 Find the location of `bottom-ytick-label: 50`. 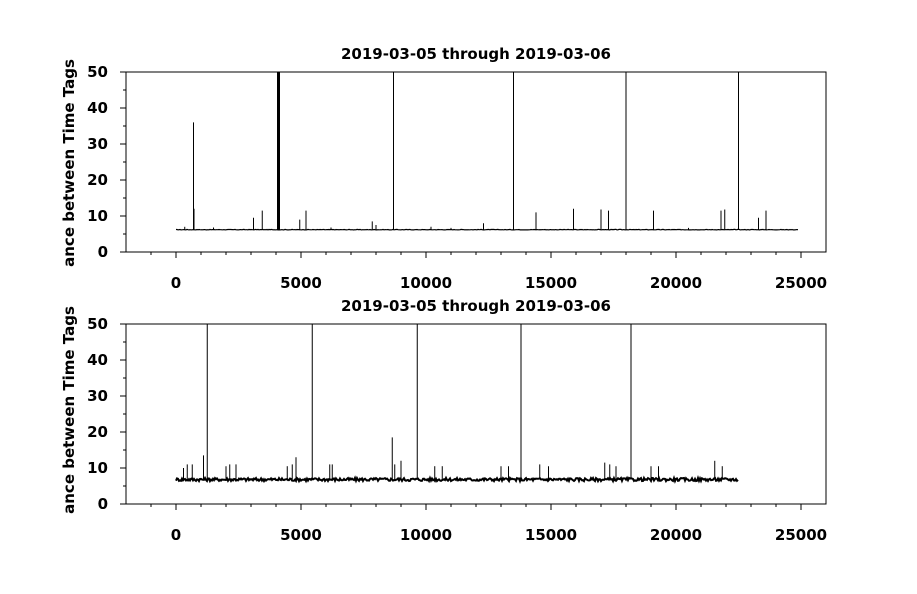

bottom-ytick-label: 50 is located at coordinates (97, 324).